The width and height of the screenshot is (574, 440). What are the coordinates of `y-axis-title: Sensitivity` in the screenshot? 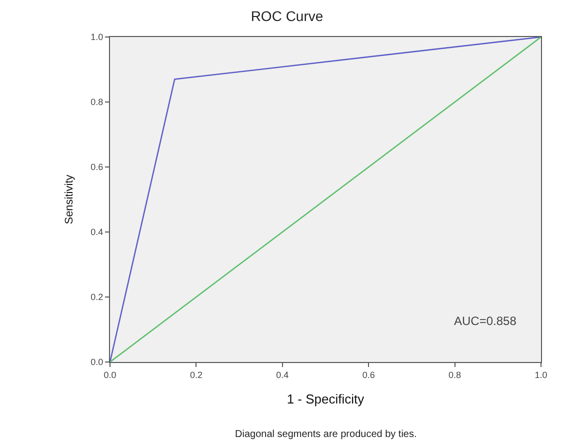 It's located at (69, 199).